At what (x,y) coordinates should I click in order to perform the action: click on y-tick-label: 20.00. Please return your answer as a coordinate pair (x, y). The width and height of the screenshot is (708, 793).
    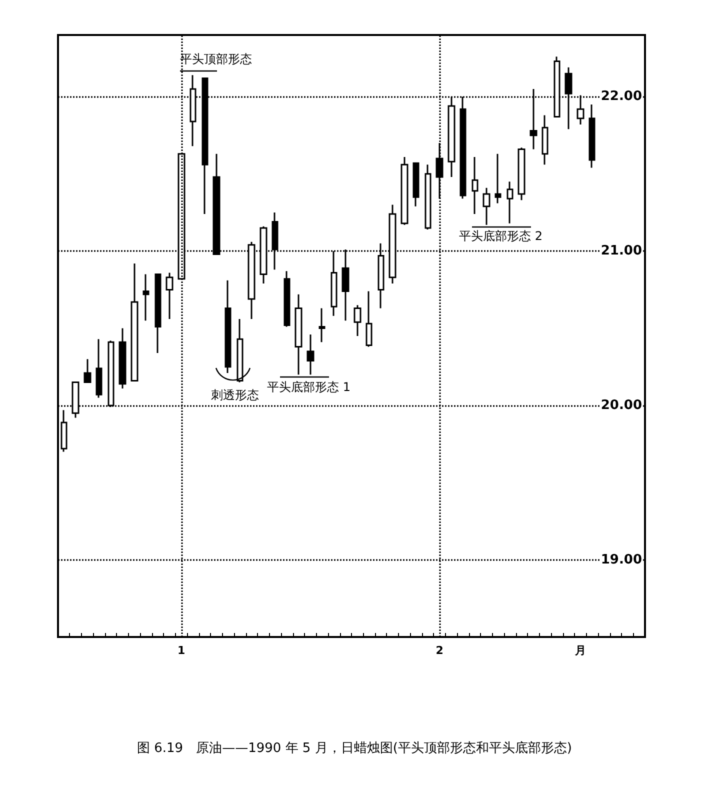
    Looking at the image, I should click on (621, 405).